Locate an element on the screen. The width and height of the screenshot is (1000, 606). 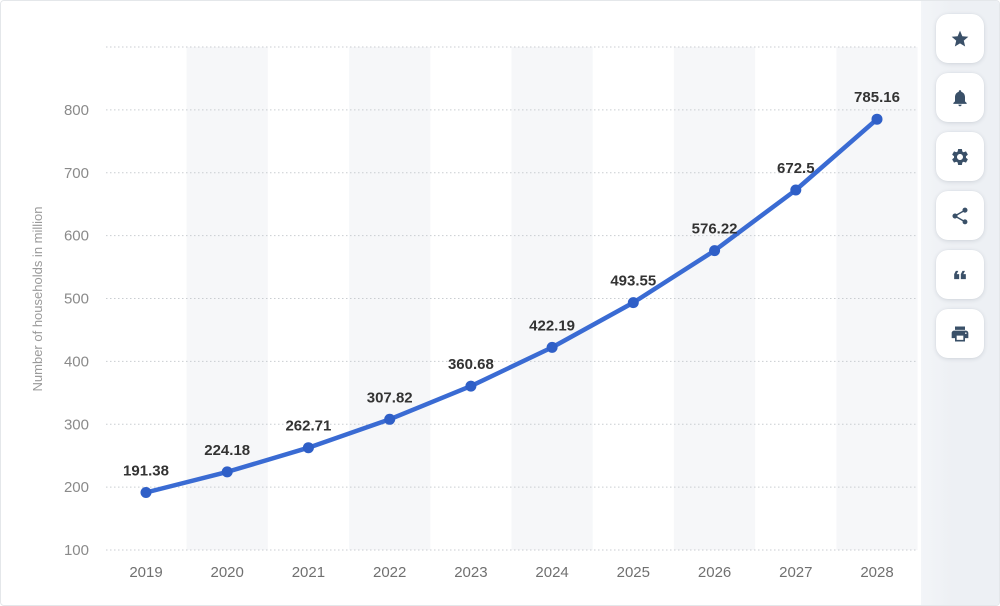
x-tick-label: 2022 is located at coordinates (389, 572).